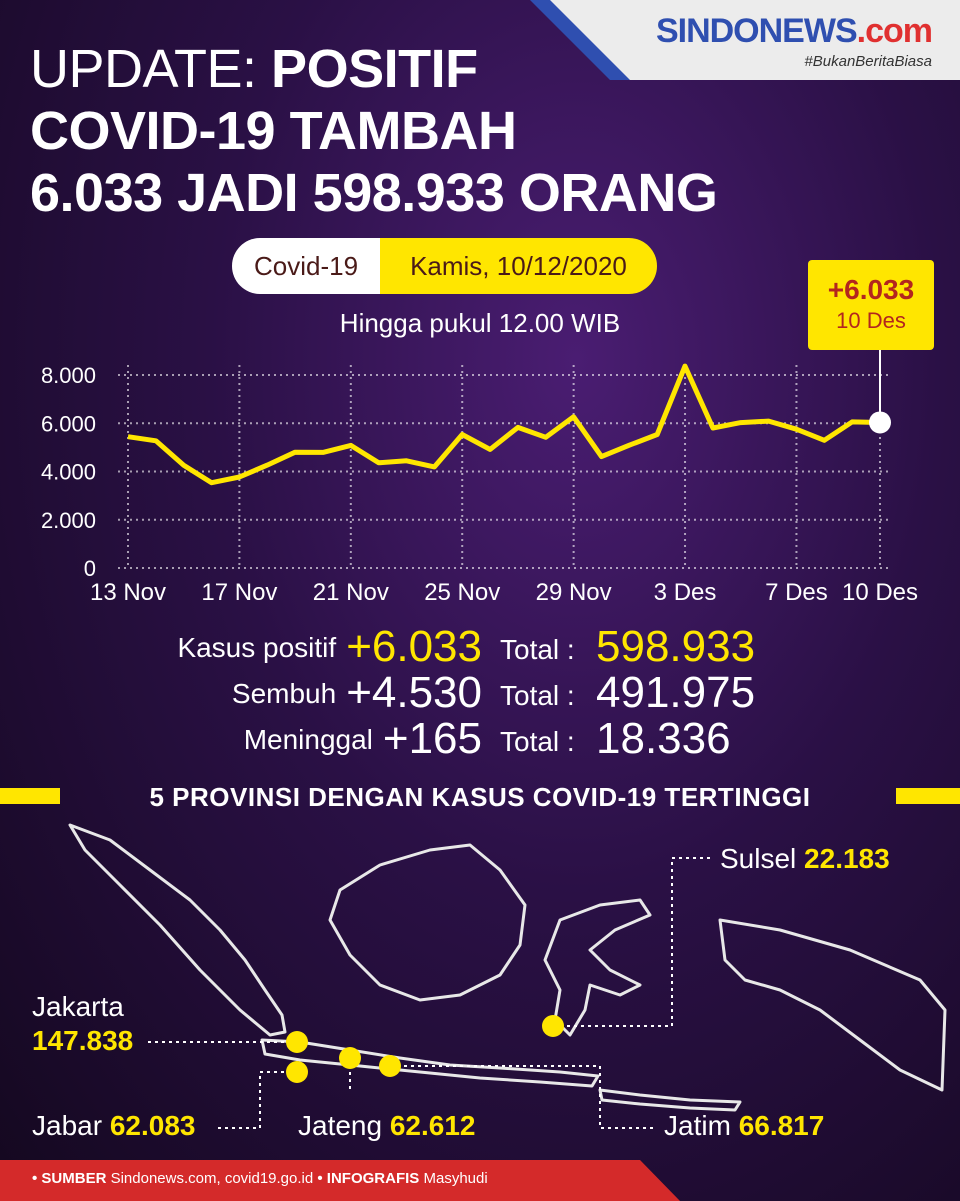  I want to click on x-tick-label: 21 Nov, so click(351, 592).